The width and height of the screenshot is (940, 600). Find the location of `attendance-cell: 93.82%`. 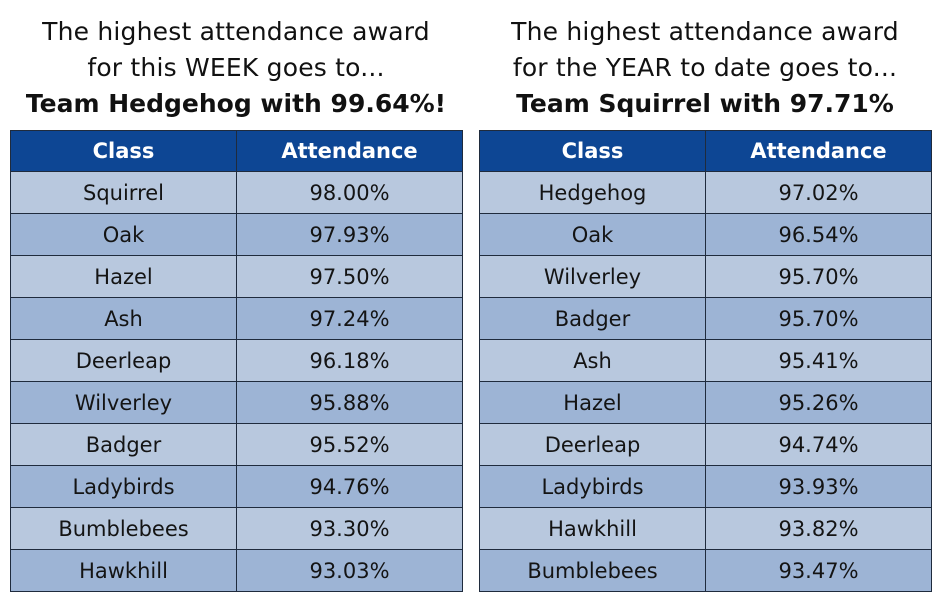

attendance-cell: 93.82% is located at coordinates (818, 528).